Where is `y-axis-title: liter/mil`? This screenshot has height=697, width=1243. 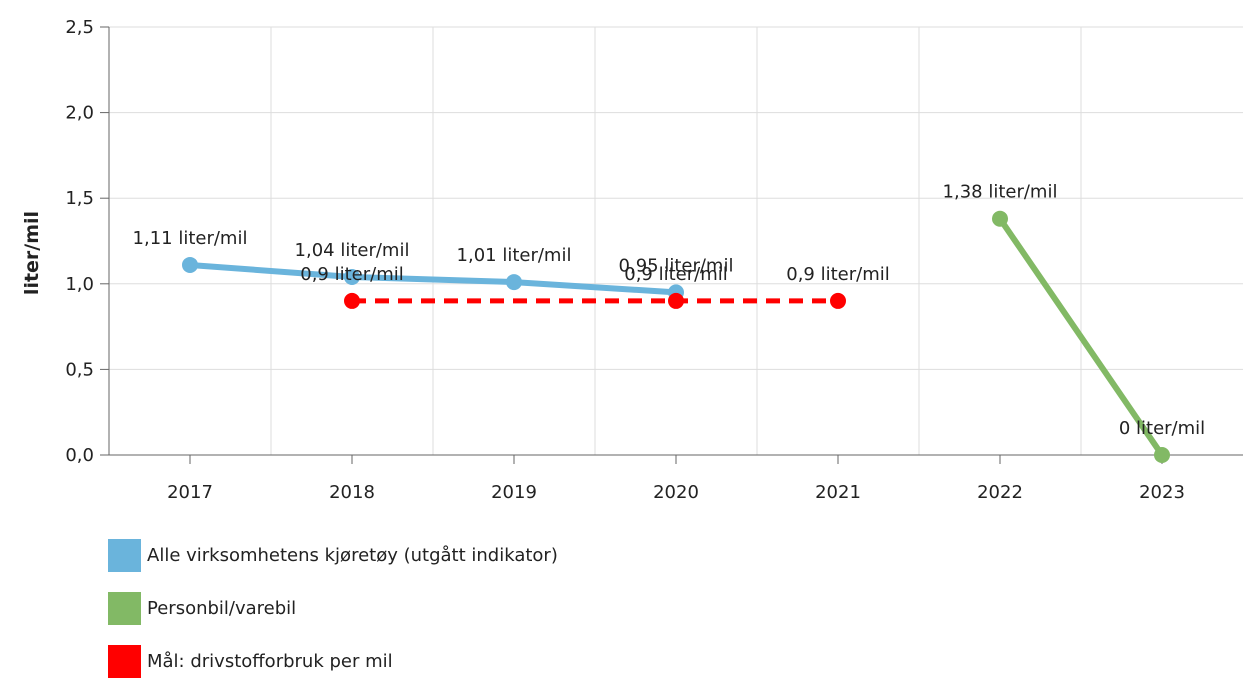 y-axis-title: liter/mil is located at coordinates (32, 253).